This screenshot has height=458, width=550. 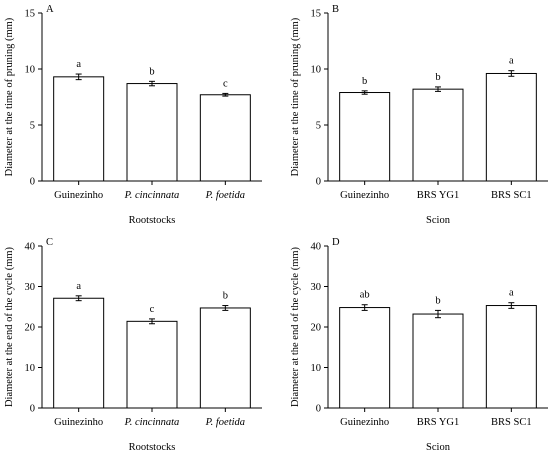 What do you see at coordinates (50, 9) in the screenshot?
I see `panel-letter: A` at bounding box center [50, 9].